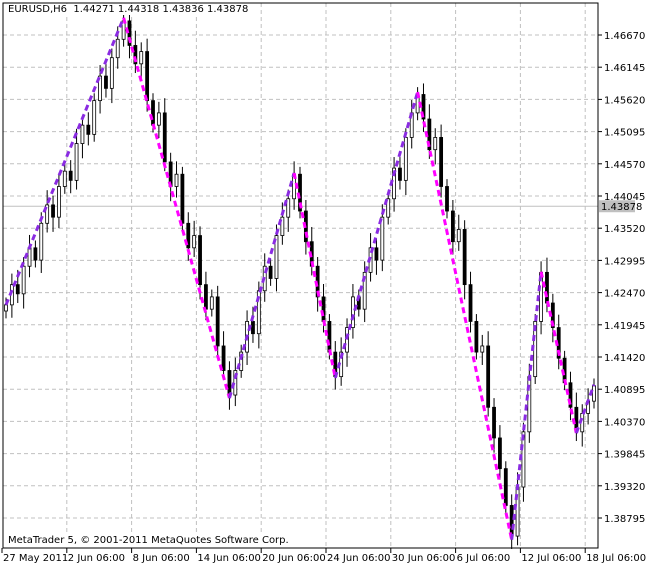  I want to click on bid-price-label: 1.43878, so click(621, 207).